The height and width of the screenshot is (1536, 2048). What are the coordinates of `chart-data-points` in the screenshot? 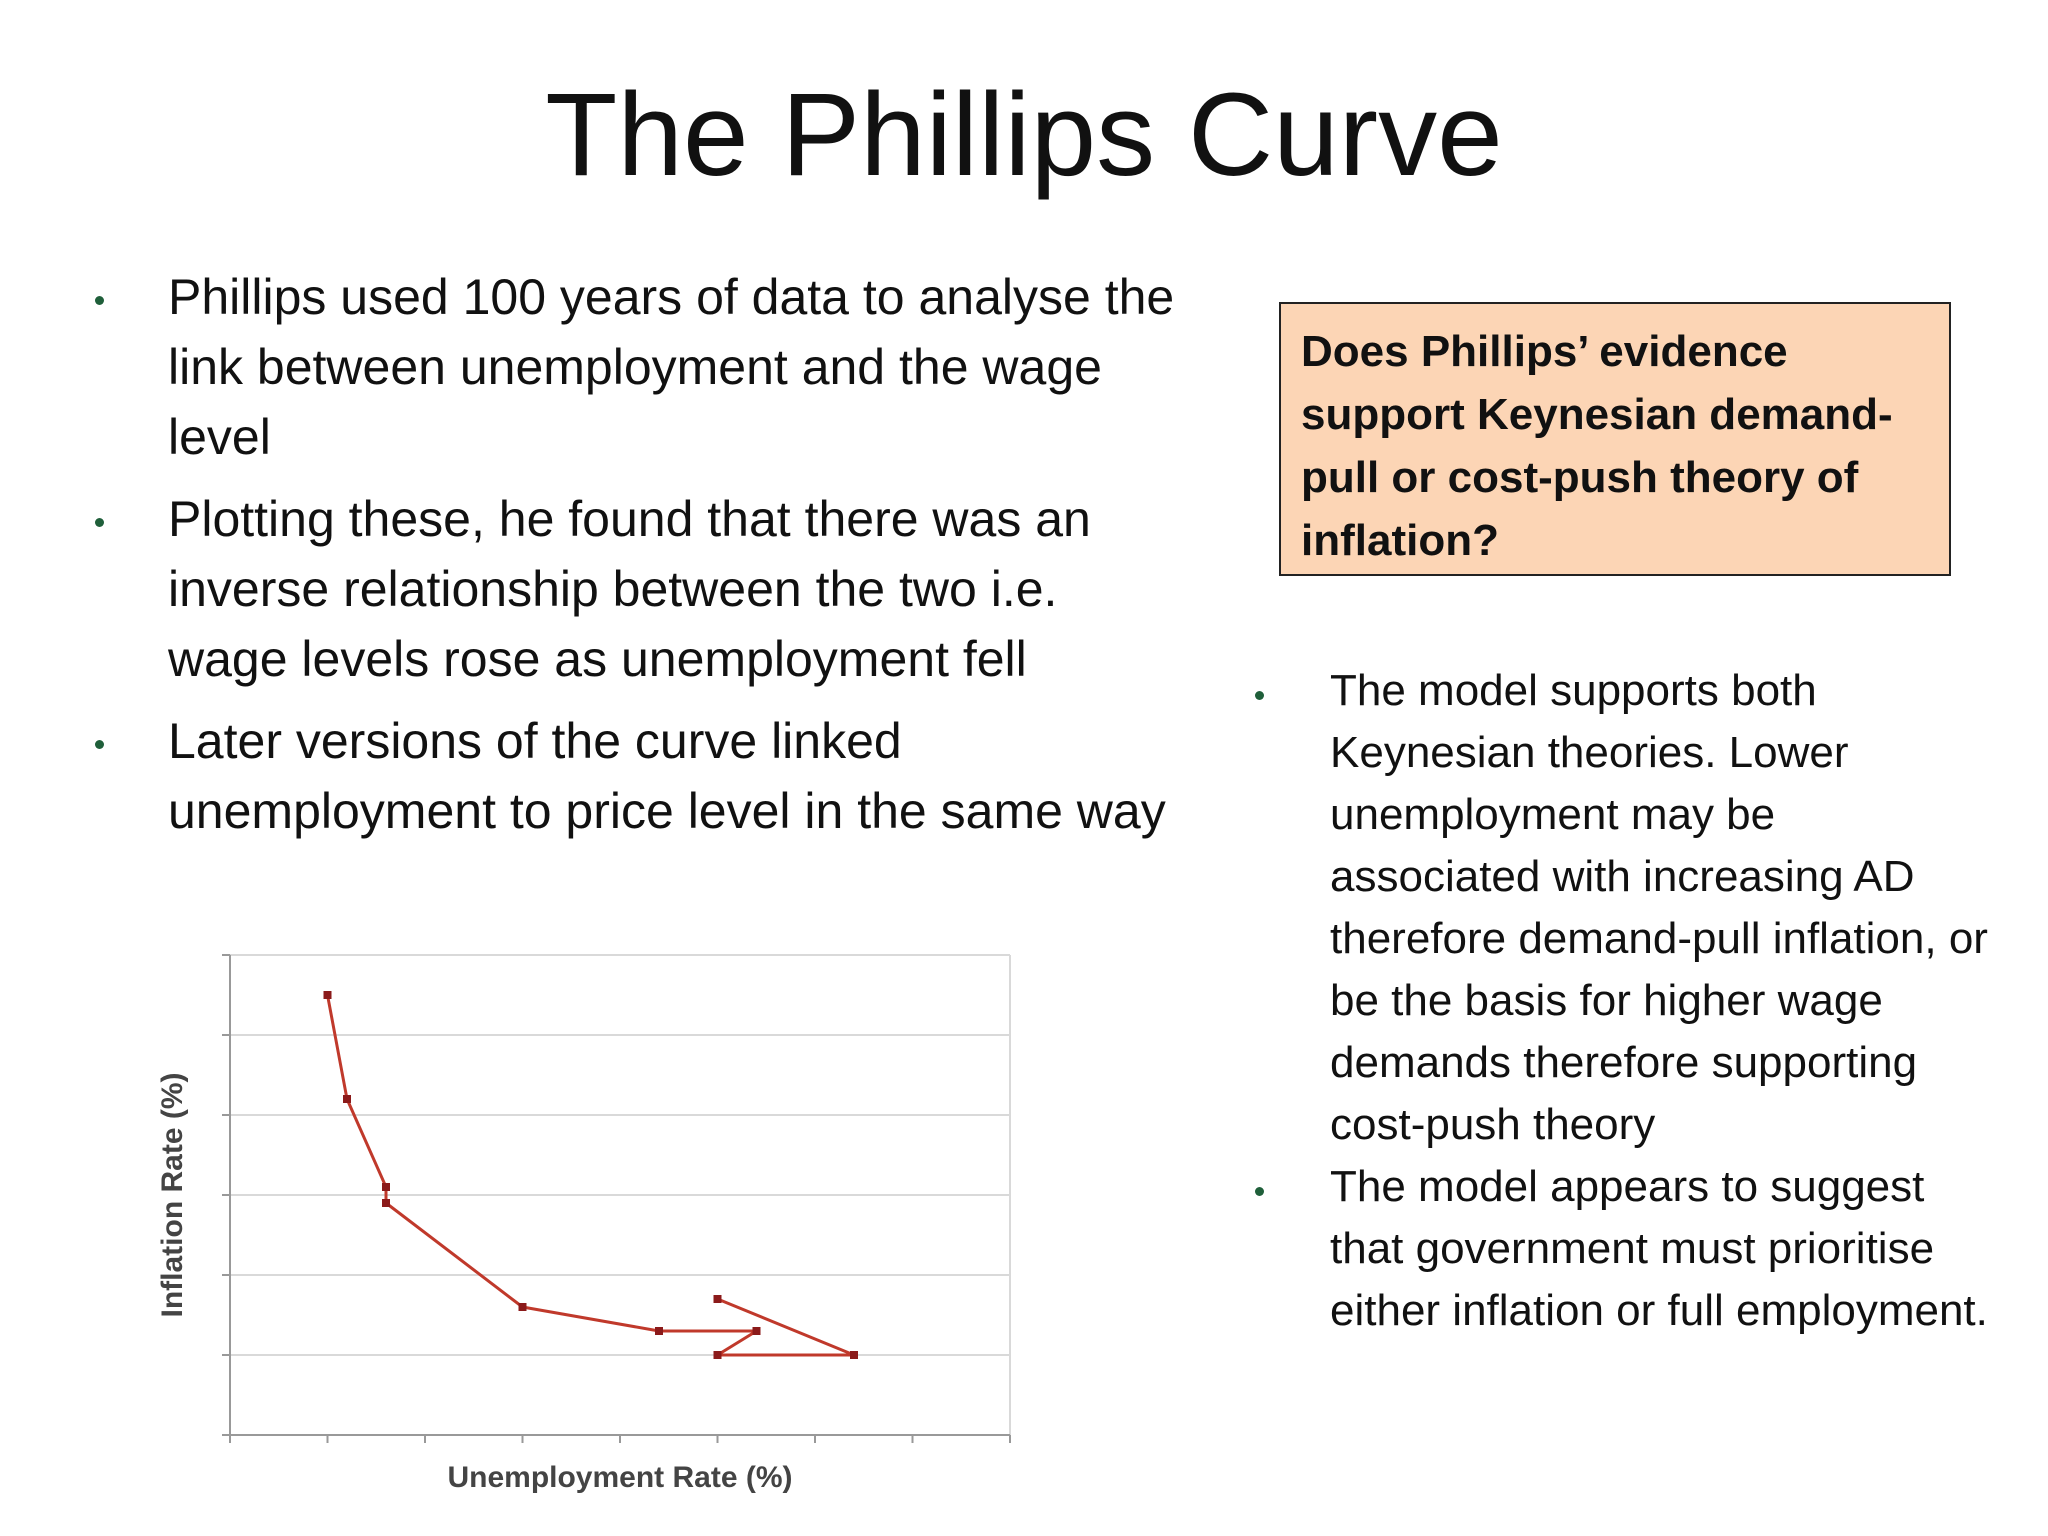 It's located at (590, 1175).